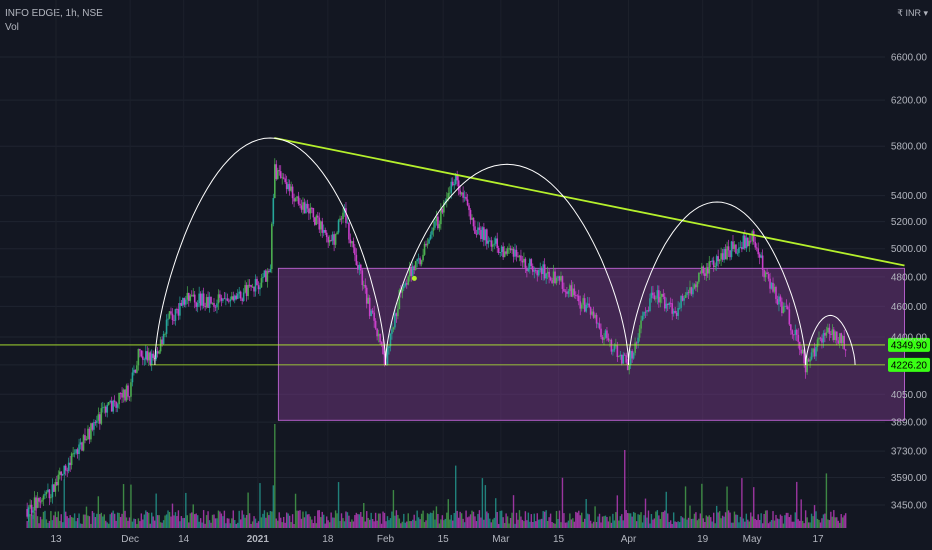 This screenshot has width=932, height=550. What do you see at coordinates (12, 27) in the screenshot?
I see `volume-legend: Vol` at bounding box center [12, 27].